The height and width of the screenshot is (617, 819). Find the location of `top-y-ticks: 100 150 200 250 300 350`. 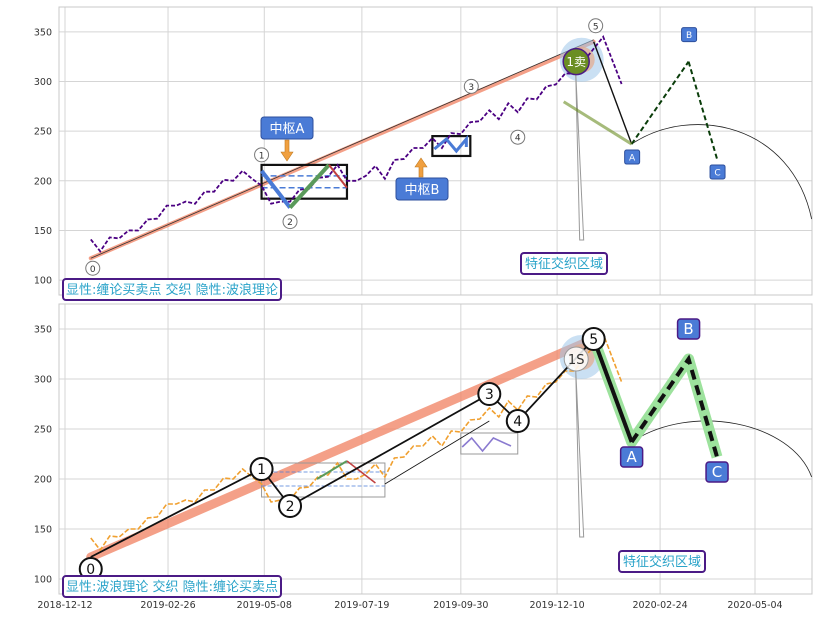

top-y-ticks: 100 150 200 250 300 350 is located at coordinates (43, 156).